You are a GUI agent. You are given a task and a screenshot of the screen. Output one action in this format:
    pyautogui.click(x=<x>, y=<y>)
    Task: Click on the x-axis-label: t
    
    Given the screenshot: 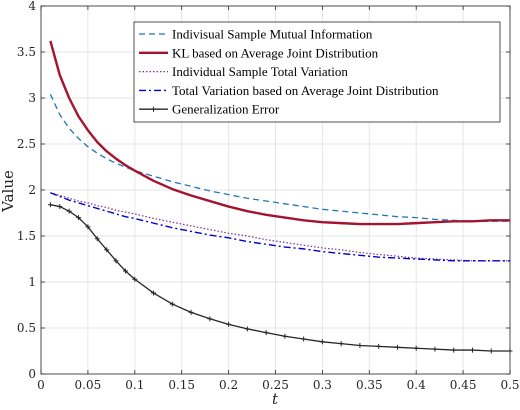 What is the action you would take?
    pyautogui.click(x=275, y=399)
    